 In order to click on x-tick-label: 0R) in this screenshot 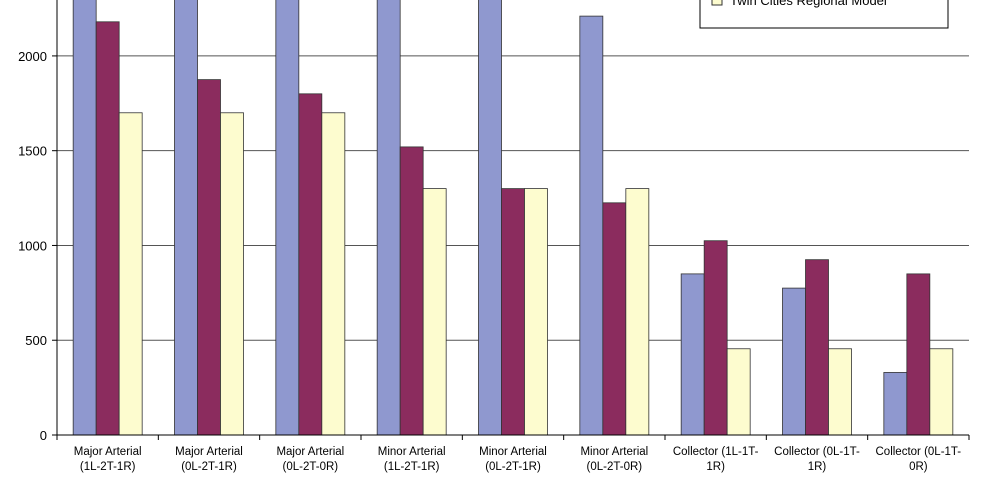, I will do `click(918, 467)`.